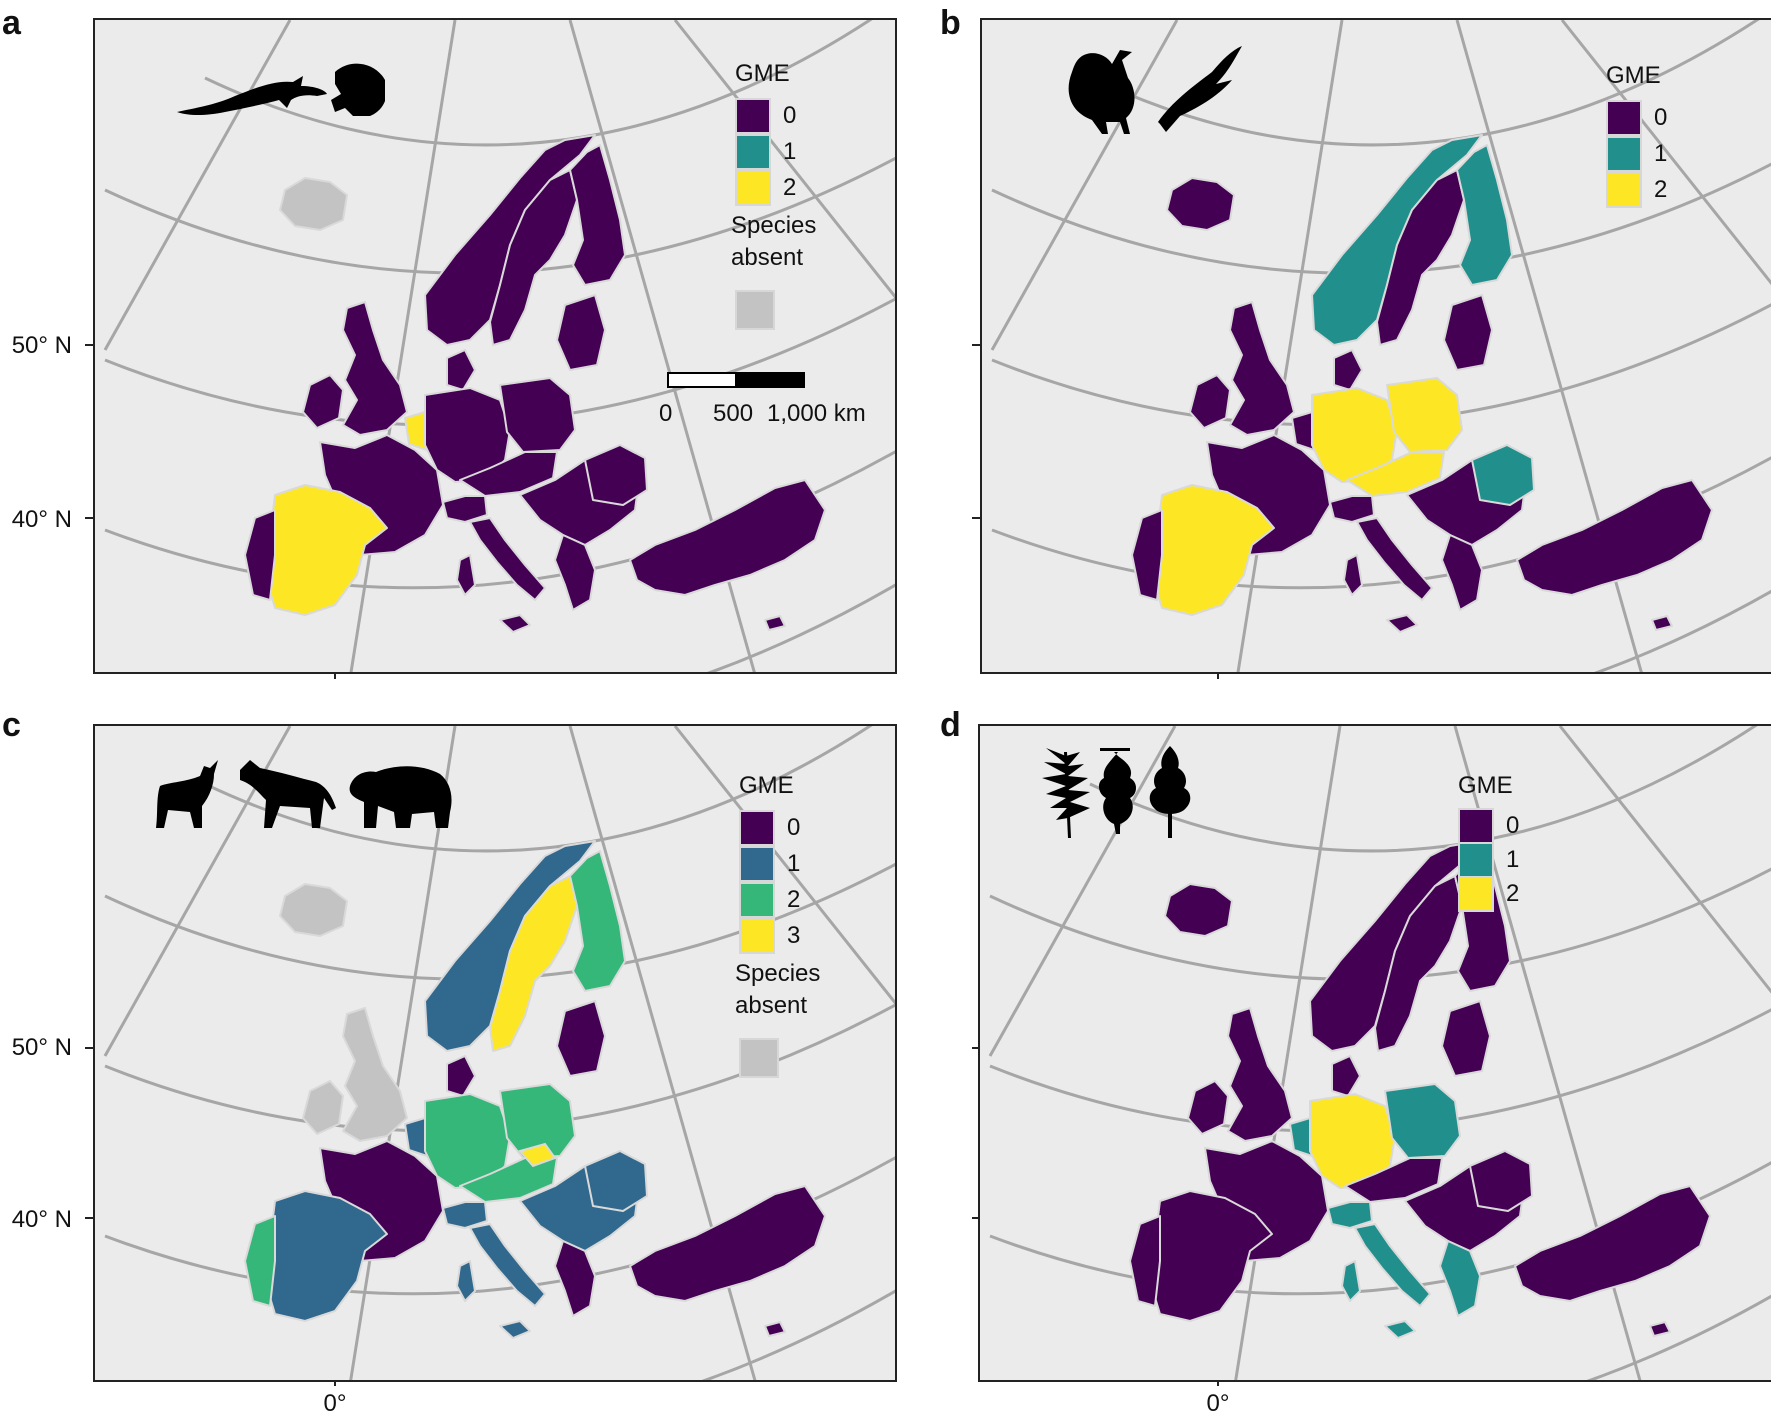 This screenshot has height=1426, width=1771. Describe the element at coordinates (1170, 792) in the screenshot. I see `pine-tree-silhouette-icon` at that location.